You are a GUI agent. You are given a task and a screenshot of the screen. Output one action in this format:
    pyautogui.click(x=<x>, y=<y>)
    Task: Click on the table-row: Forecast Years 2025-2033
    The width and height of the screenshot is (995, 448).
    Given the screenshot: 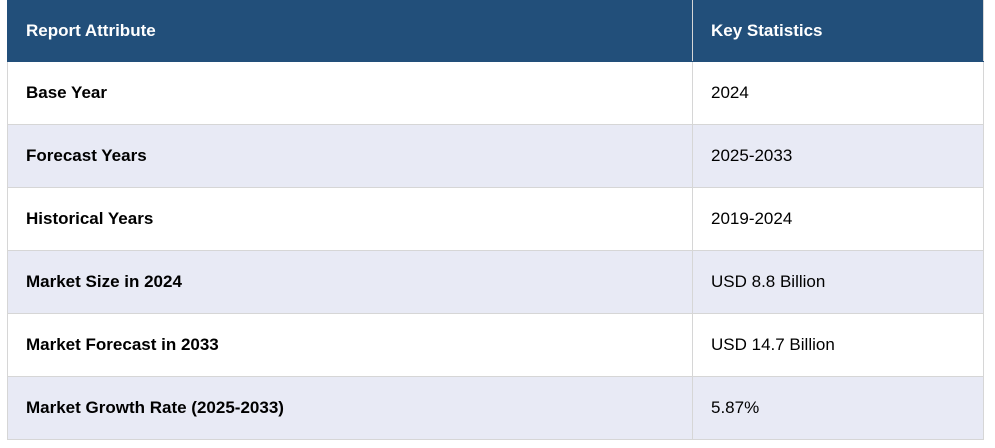 What is the action you would take?
    pyautogui.click(x=495, y=156)
    